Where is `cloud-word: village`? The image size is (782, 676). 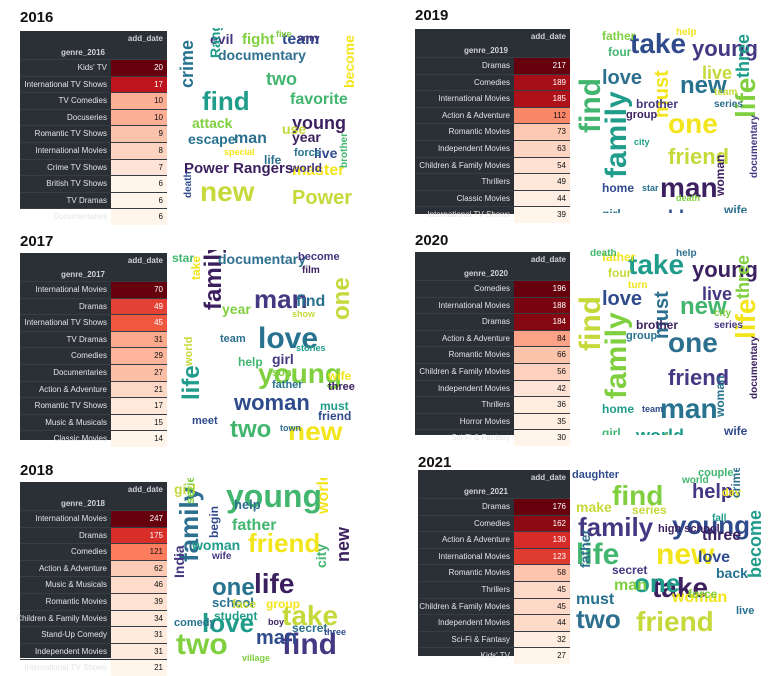
cloud-word: village is located at coordinates (256, 658).